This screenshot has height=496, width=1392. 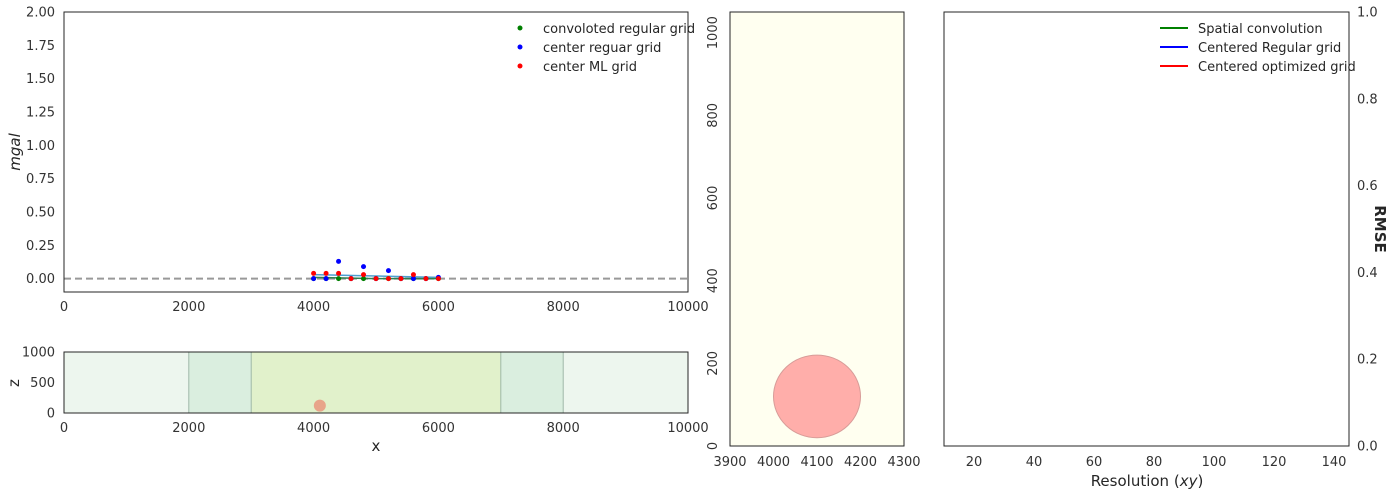 I want to click on gravity-x-tick-label: 2000, so click(x=188, y=307).